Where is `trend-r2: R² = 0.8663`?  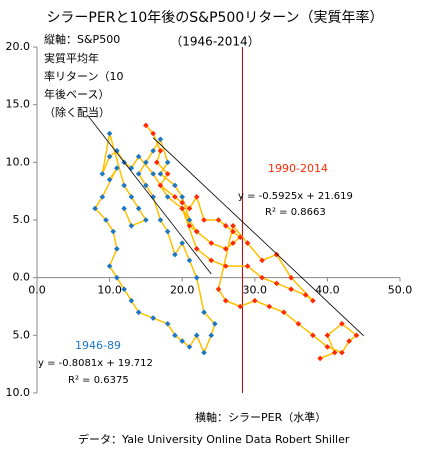
trend-r2: R² = 0.8663 is located at coordinates (295, 212).